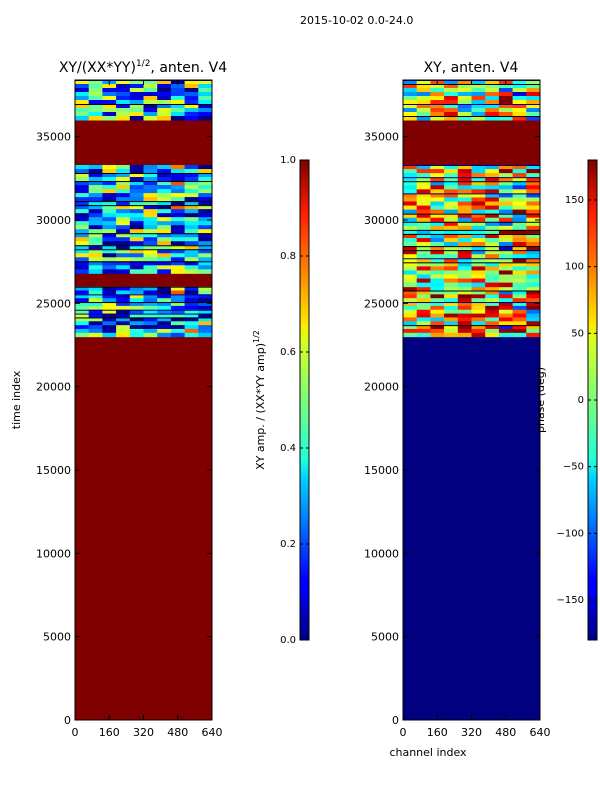  Describe the element at coordinates (143, 67) in the screenshot. I see `left-panel-title: XY/(XX*YY)1/2, anten. V4` at that location.